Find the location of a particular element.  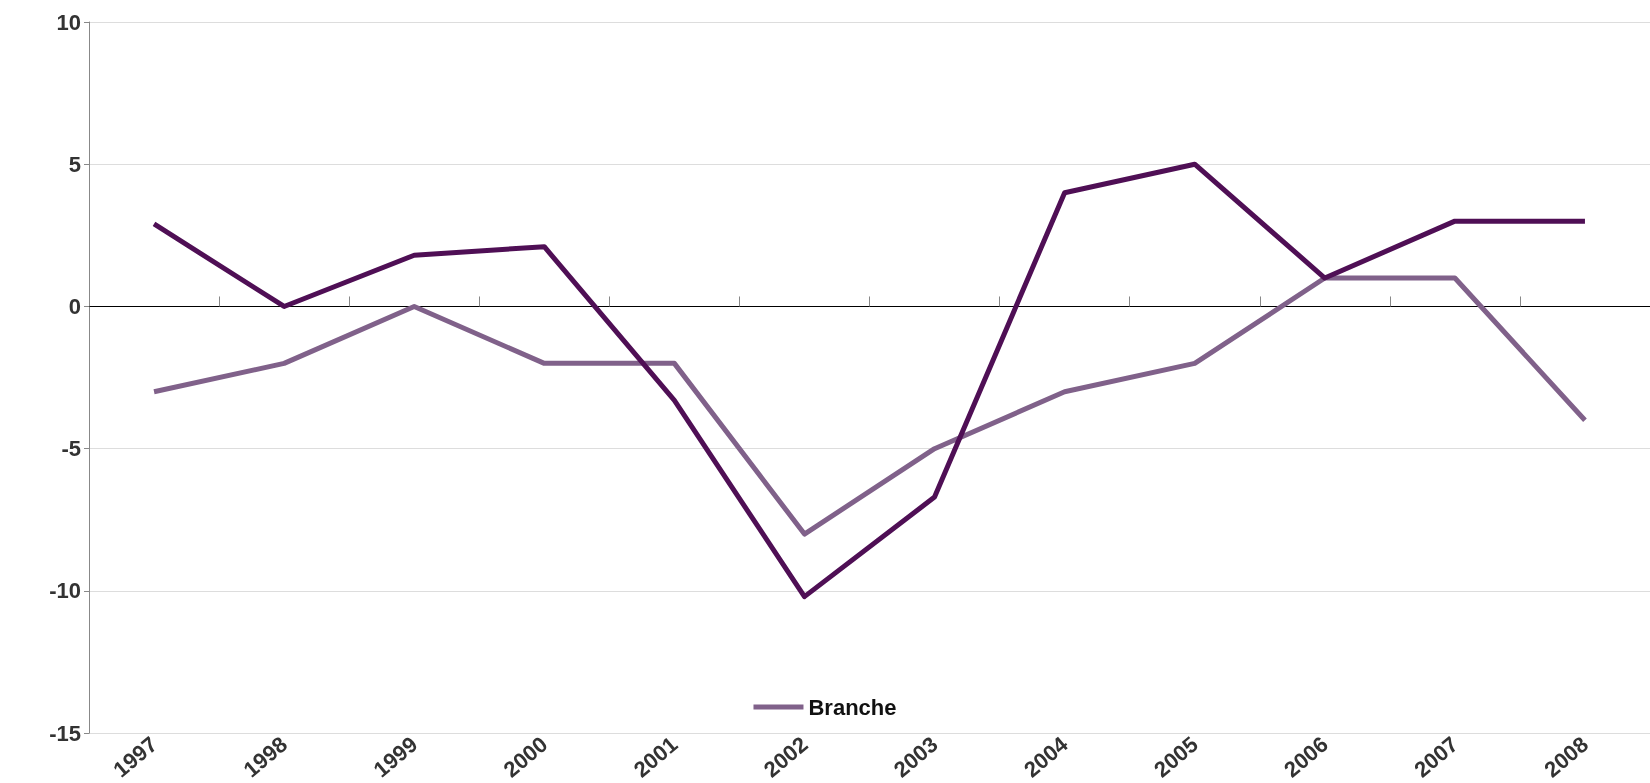

y-tick-label: -10 is located at coordinates (65, 591).